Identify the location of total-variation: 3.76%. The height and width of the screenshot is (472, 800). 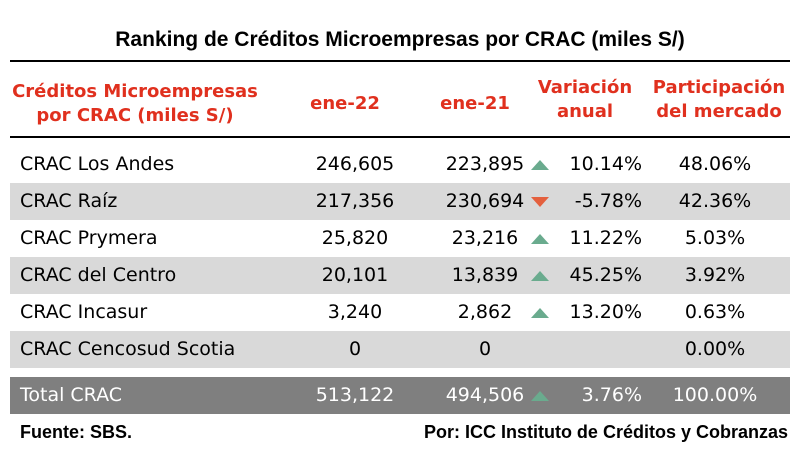
(611, 395).